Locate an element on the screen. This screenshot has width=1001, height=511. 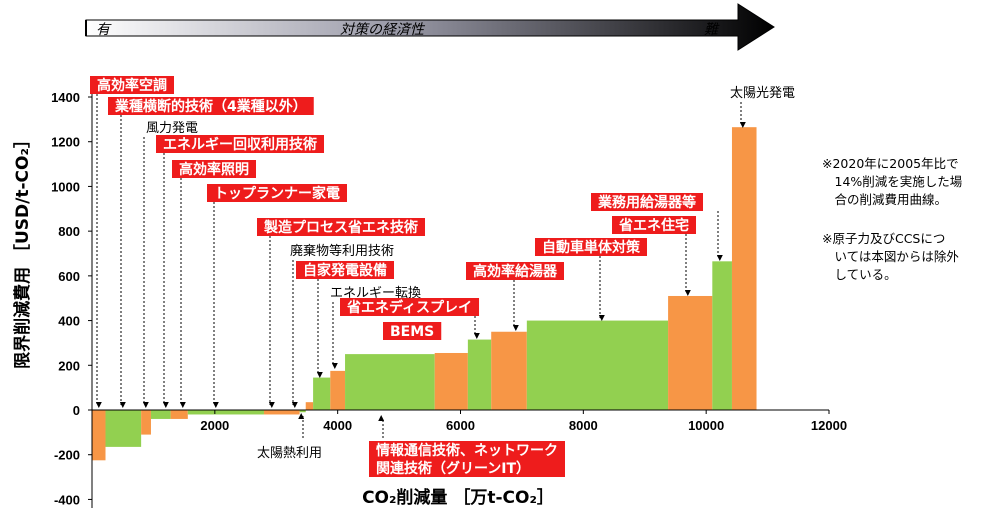
measure-label-text: 業種横断的技術（4業種以外） is located at coordinates (210, 106).